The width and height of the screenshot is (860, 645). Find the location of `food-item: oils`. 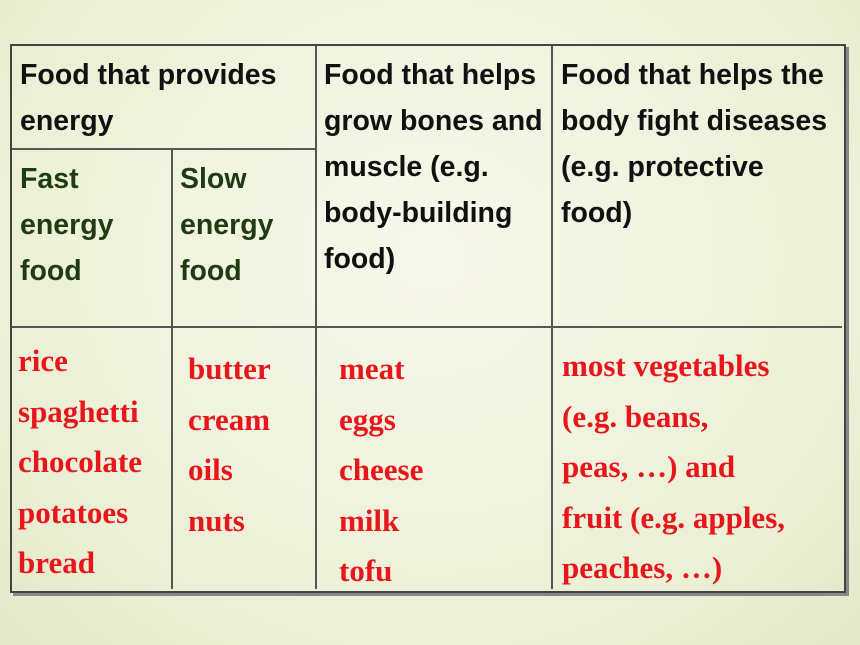

food-item: oils is located at coordinates (210, 469).